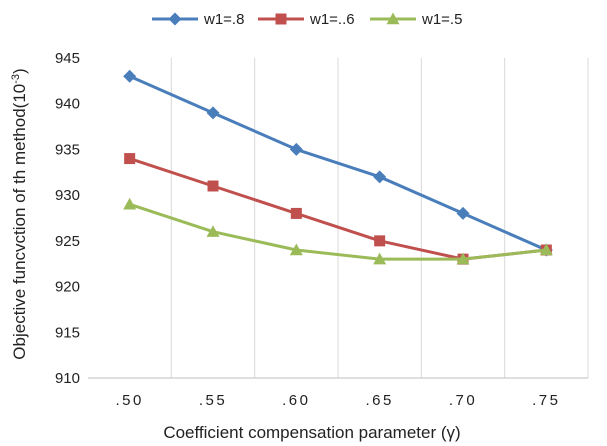 The image size is (607, 446). I want to click on legend-item: w1=.8, so click(198, 19).